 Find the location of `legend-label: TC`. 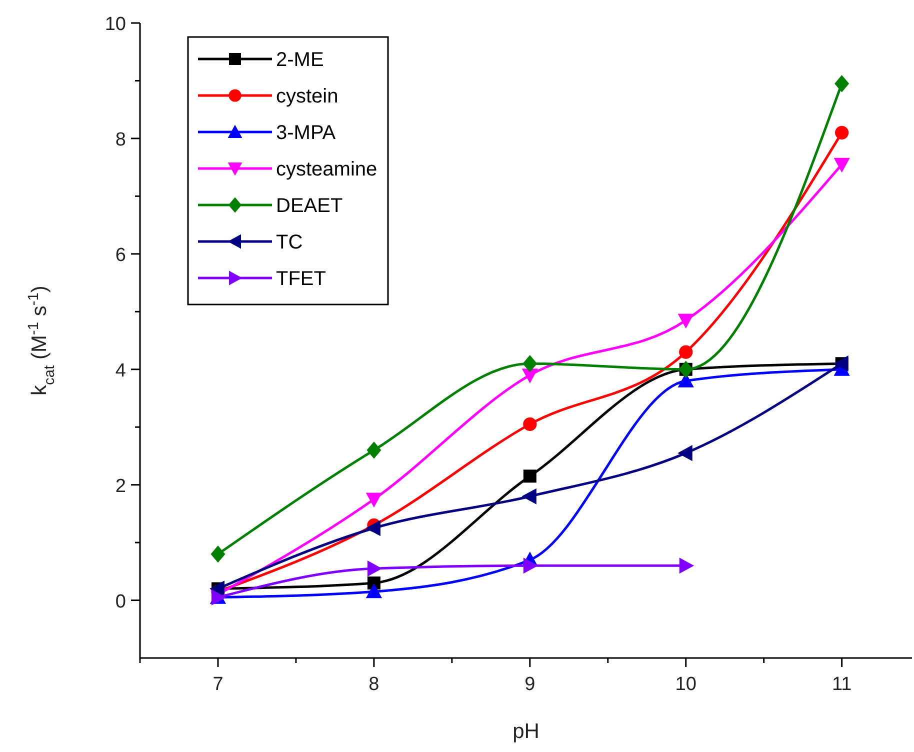

legend-label: TC is located at coordinates (289, 243).